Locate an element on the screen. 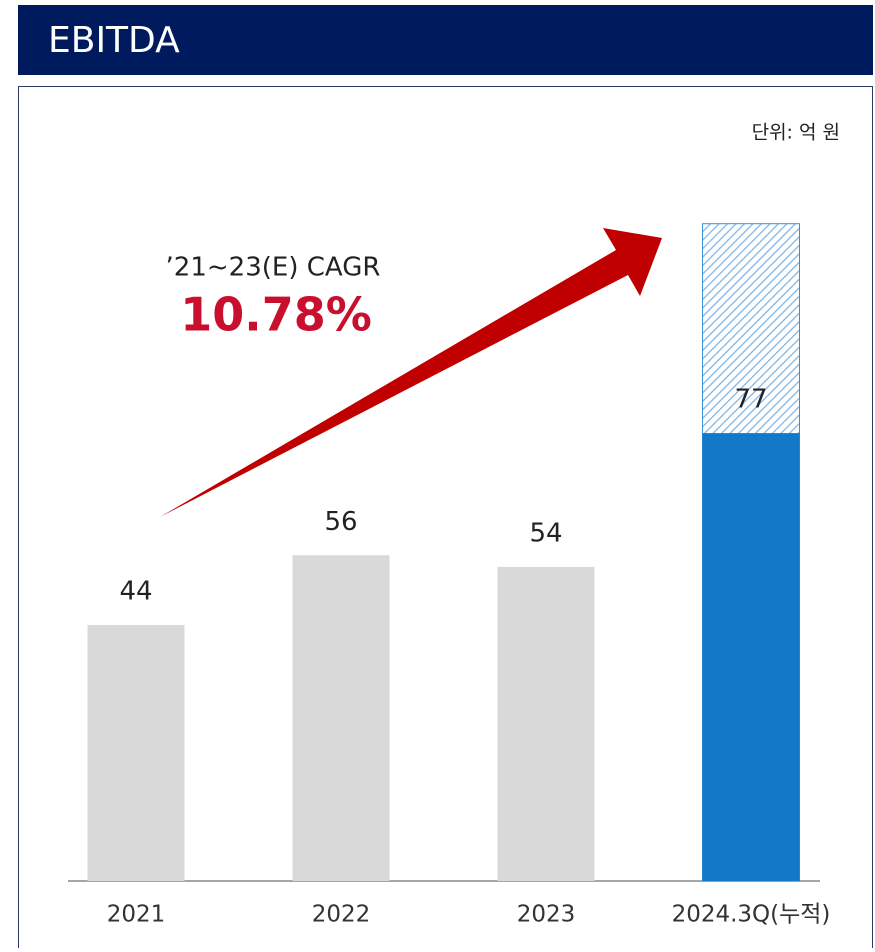  x-tick-label: 2021 is located at coordinates (136, 915).